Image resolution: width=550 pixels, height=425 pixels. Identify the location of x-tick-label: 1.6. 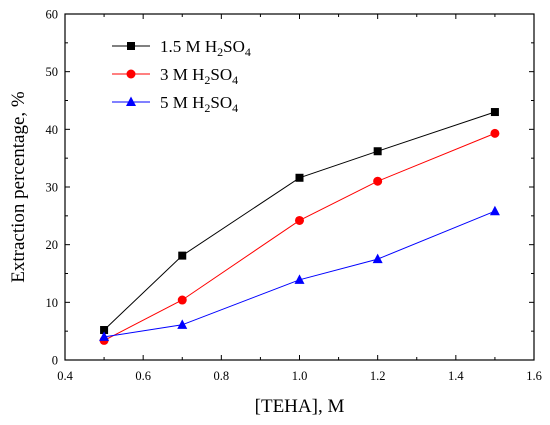
(534, 376).